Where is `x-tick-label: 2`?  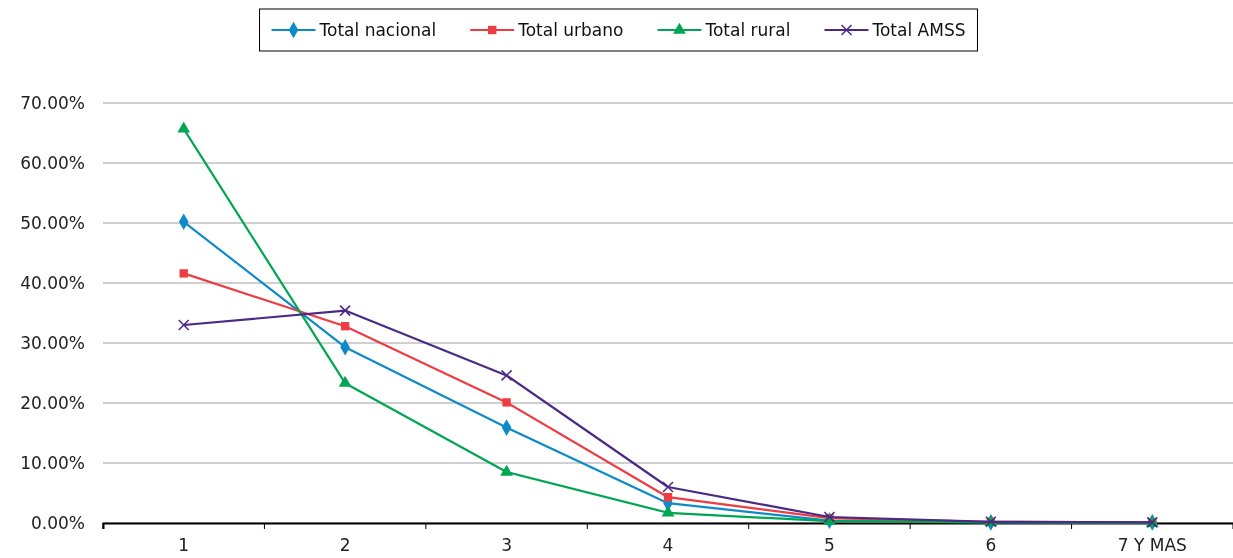 x-tick-label: 2 is located at coordinates (345, 544).